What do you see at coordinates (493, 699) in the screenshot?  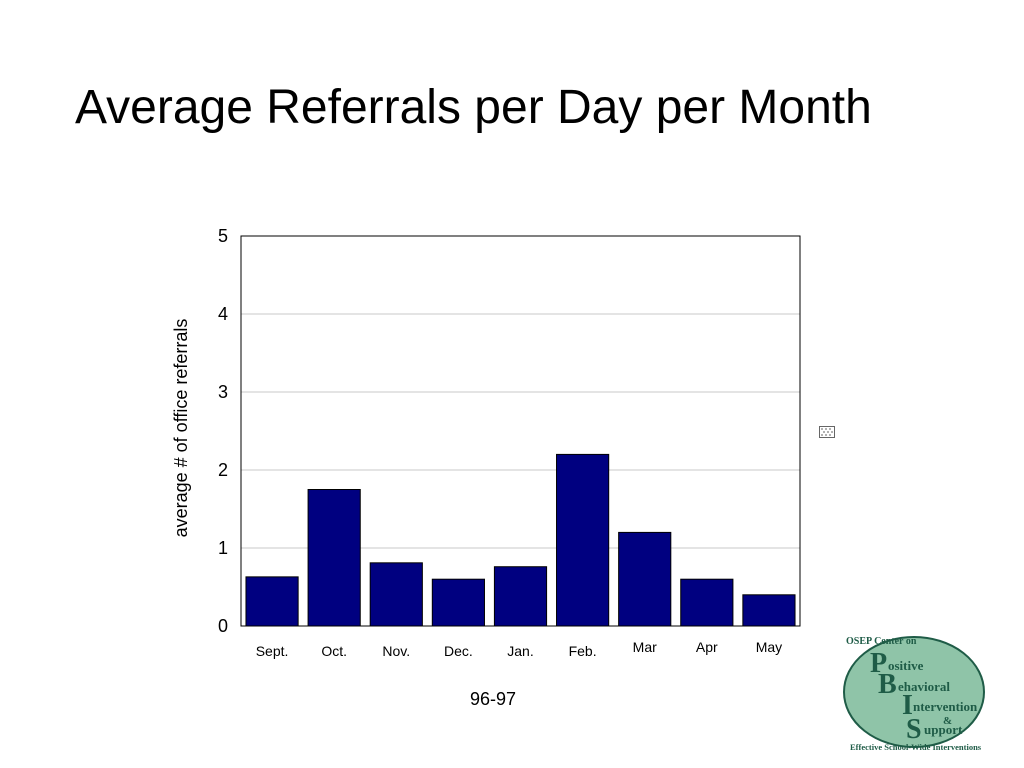 I see `x-axis-label: 96-97` at bounding box center [493, 699].